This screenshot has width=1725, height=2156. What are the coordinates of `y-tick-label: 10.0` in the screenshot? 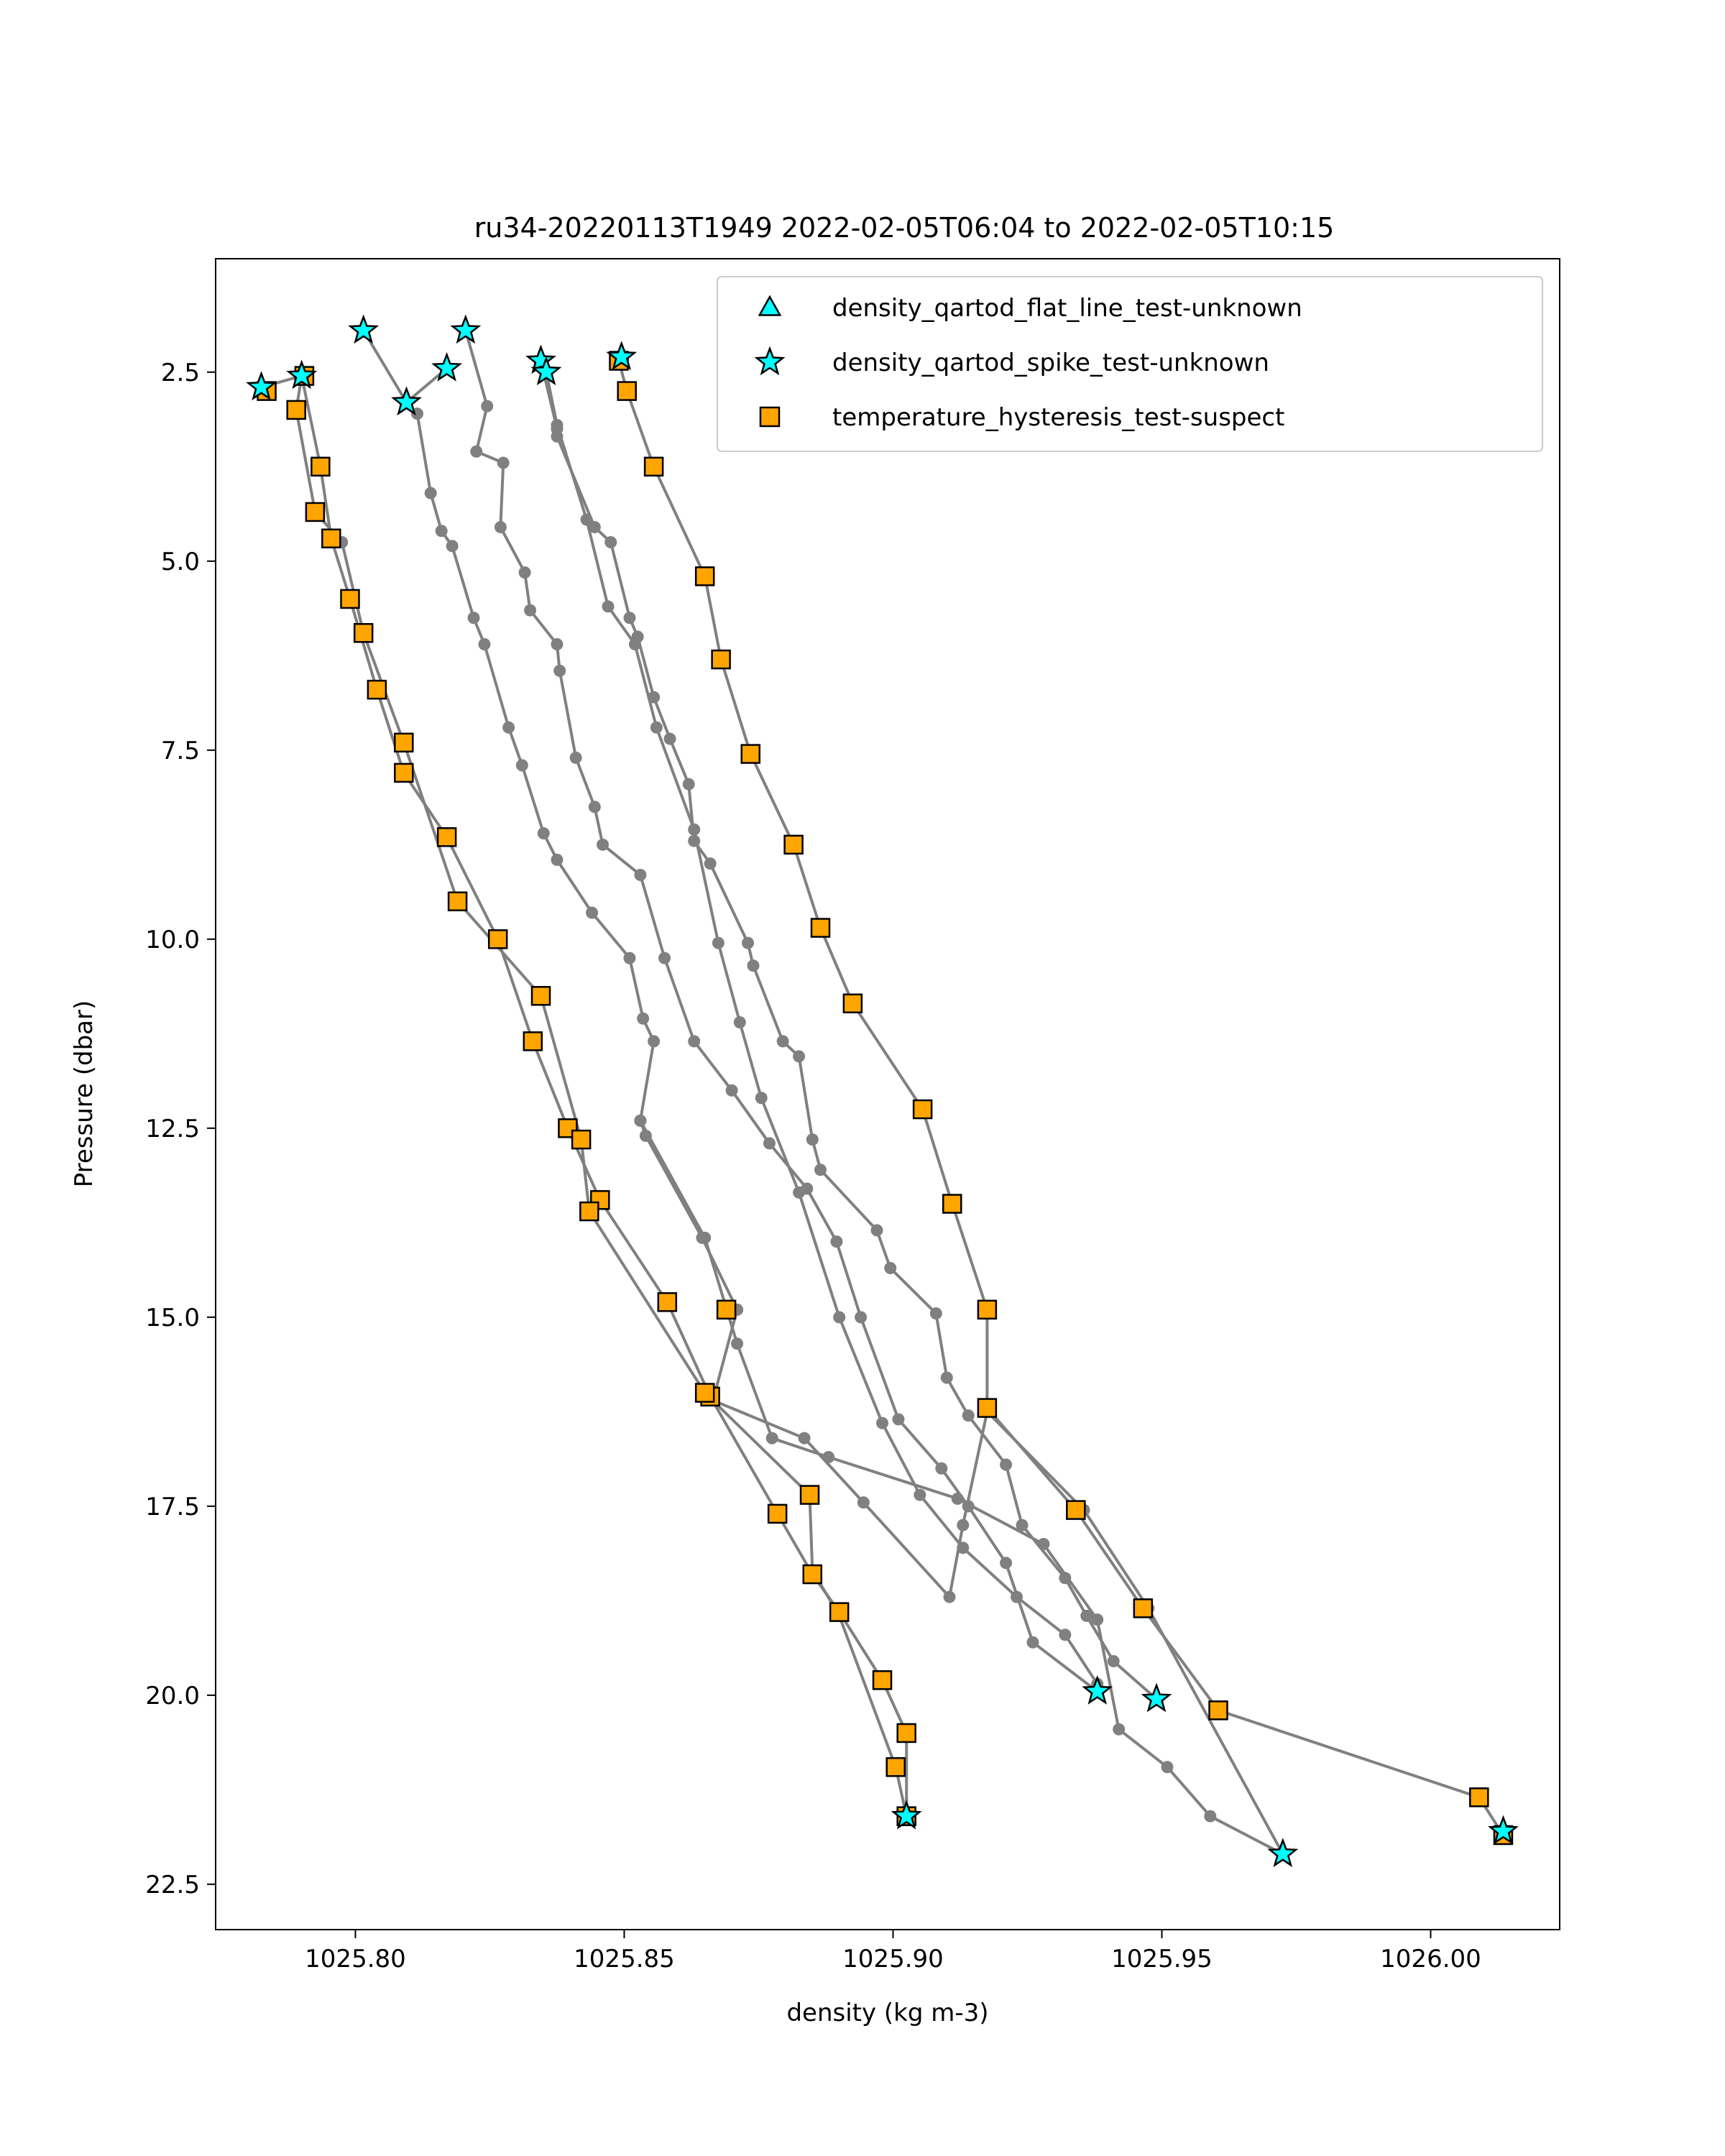 It's located at (172, 940).